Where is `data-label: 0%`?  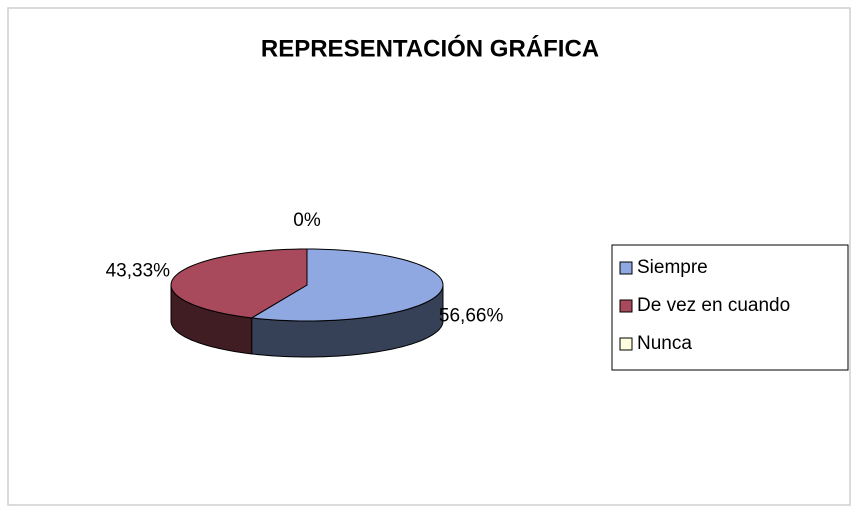 data-label: 0% is located at coordinates (307, 220).